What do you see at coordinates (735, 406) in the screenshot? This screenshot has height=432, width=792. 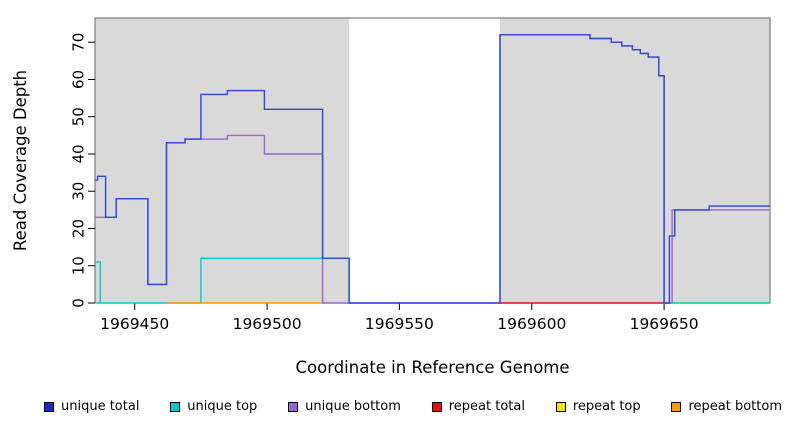 I see `legend-label-repeat-bottom: repeat bottom` at bounding box center [735, 406].